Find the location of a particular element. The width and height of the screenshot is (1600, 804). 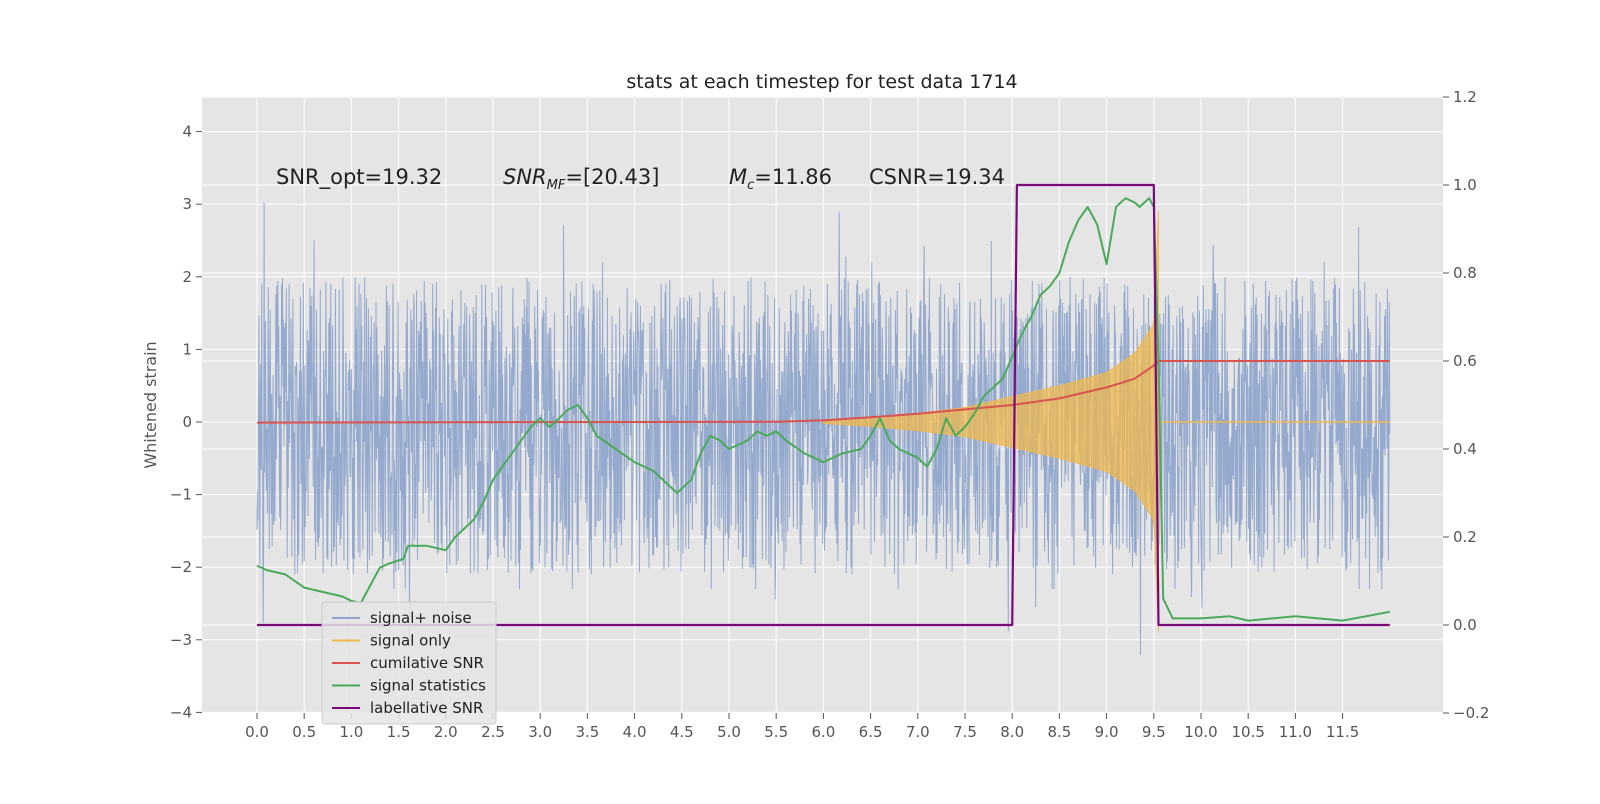

x-tick-label: 3.0 is located at coordinates (540, 732).